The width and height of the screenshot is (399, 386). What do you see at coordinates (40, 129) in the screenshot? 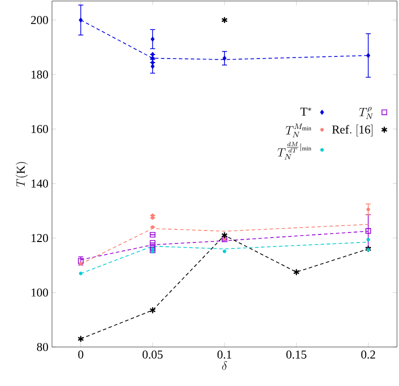
I see `y-tick-label: 160` at bounding box center [40, 129].